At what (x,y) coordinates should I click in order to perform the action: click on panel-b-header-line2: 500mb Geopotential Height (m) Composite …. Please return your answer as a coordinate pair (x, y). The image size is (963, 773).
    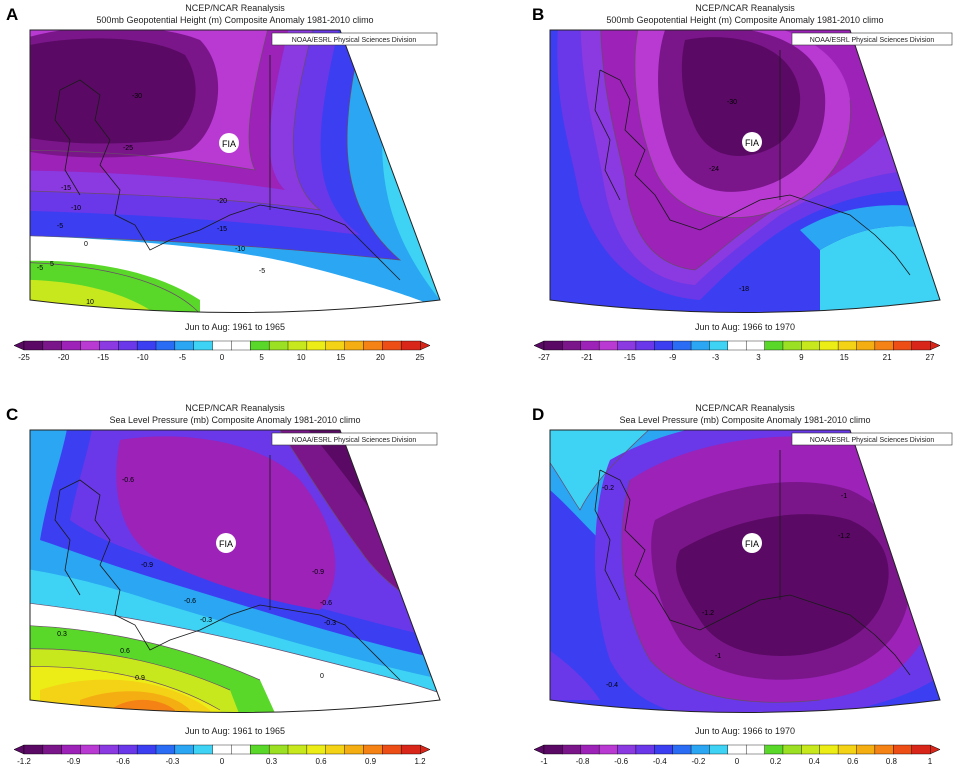
    Looking at the image, I should click on (744, 20).